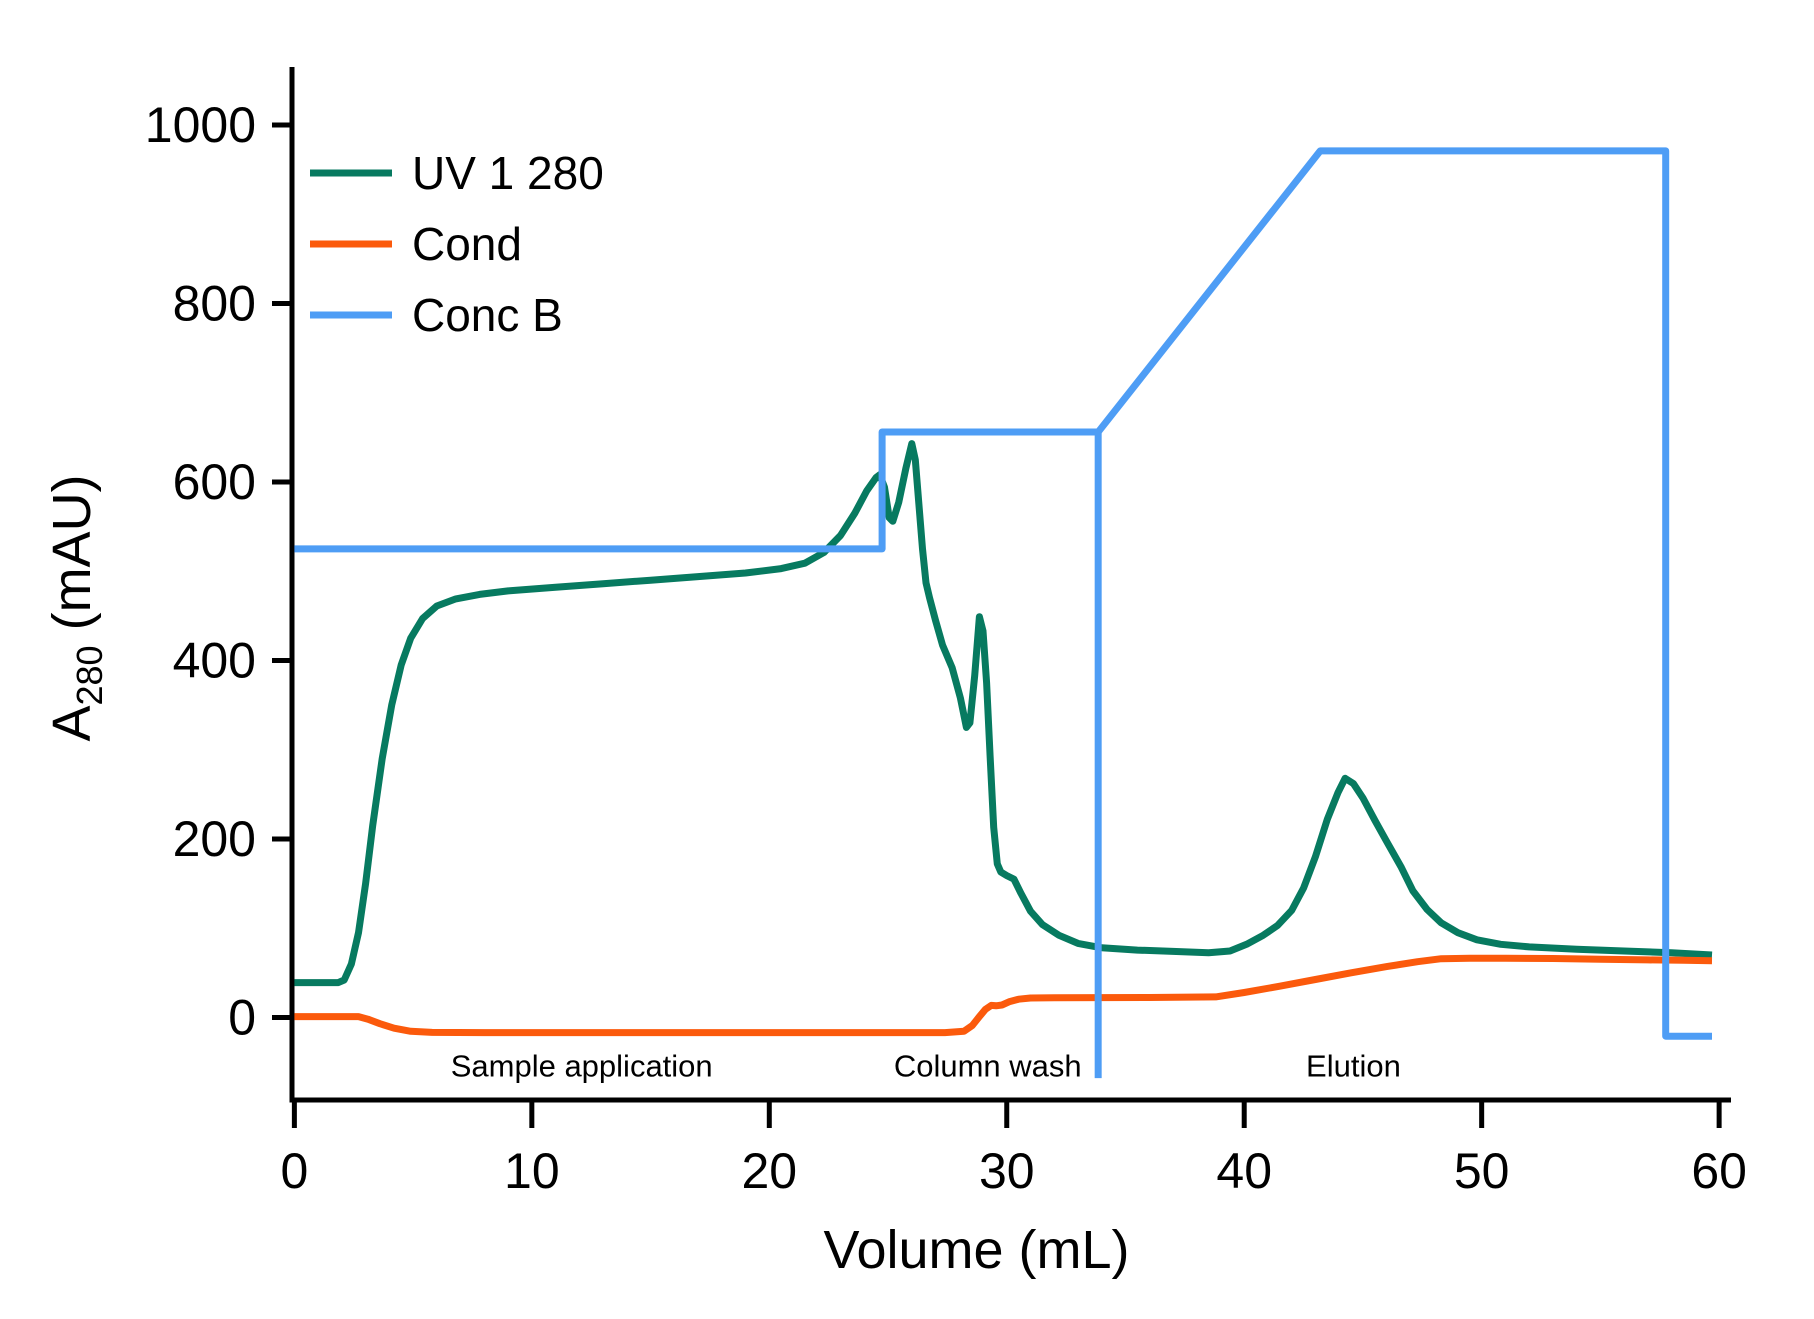 The width and height of the screenshot is (1814, 1319). What do you see at coordinates (1244, 1171) in the screenshot?
I see `x-tick-label: 40` at bounding box center [1244, 1171].